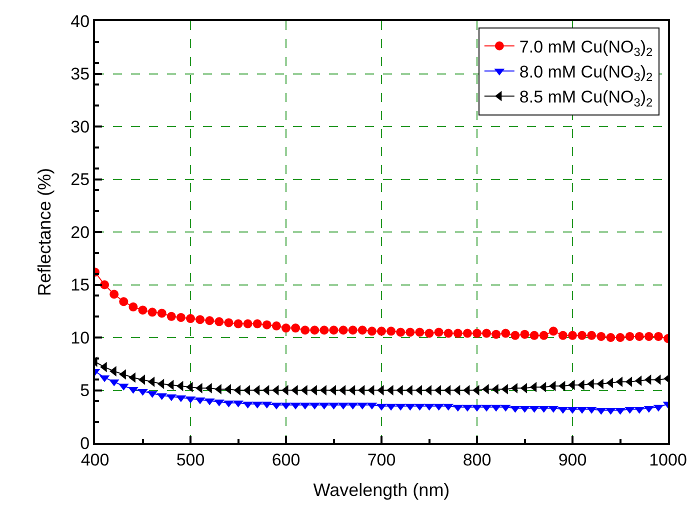 This screenshot has height=518, width=699. Describe the element at coordinates (381, 490) in the screenshot. I see `x-axis-title: Wavelength (nm)` at that location.